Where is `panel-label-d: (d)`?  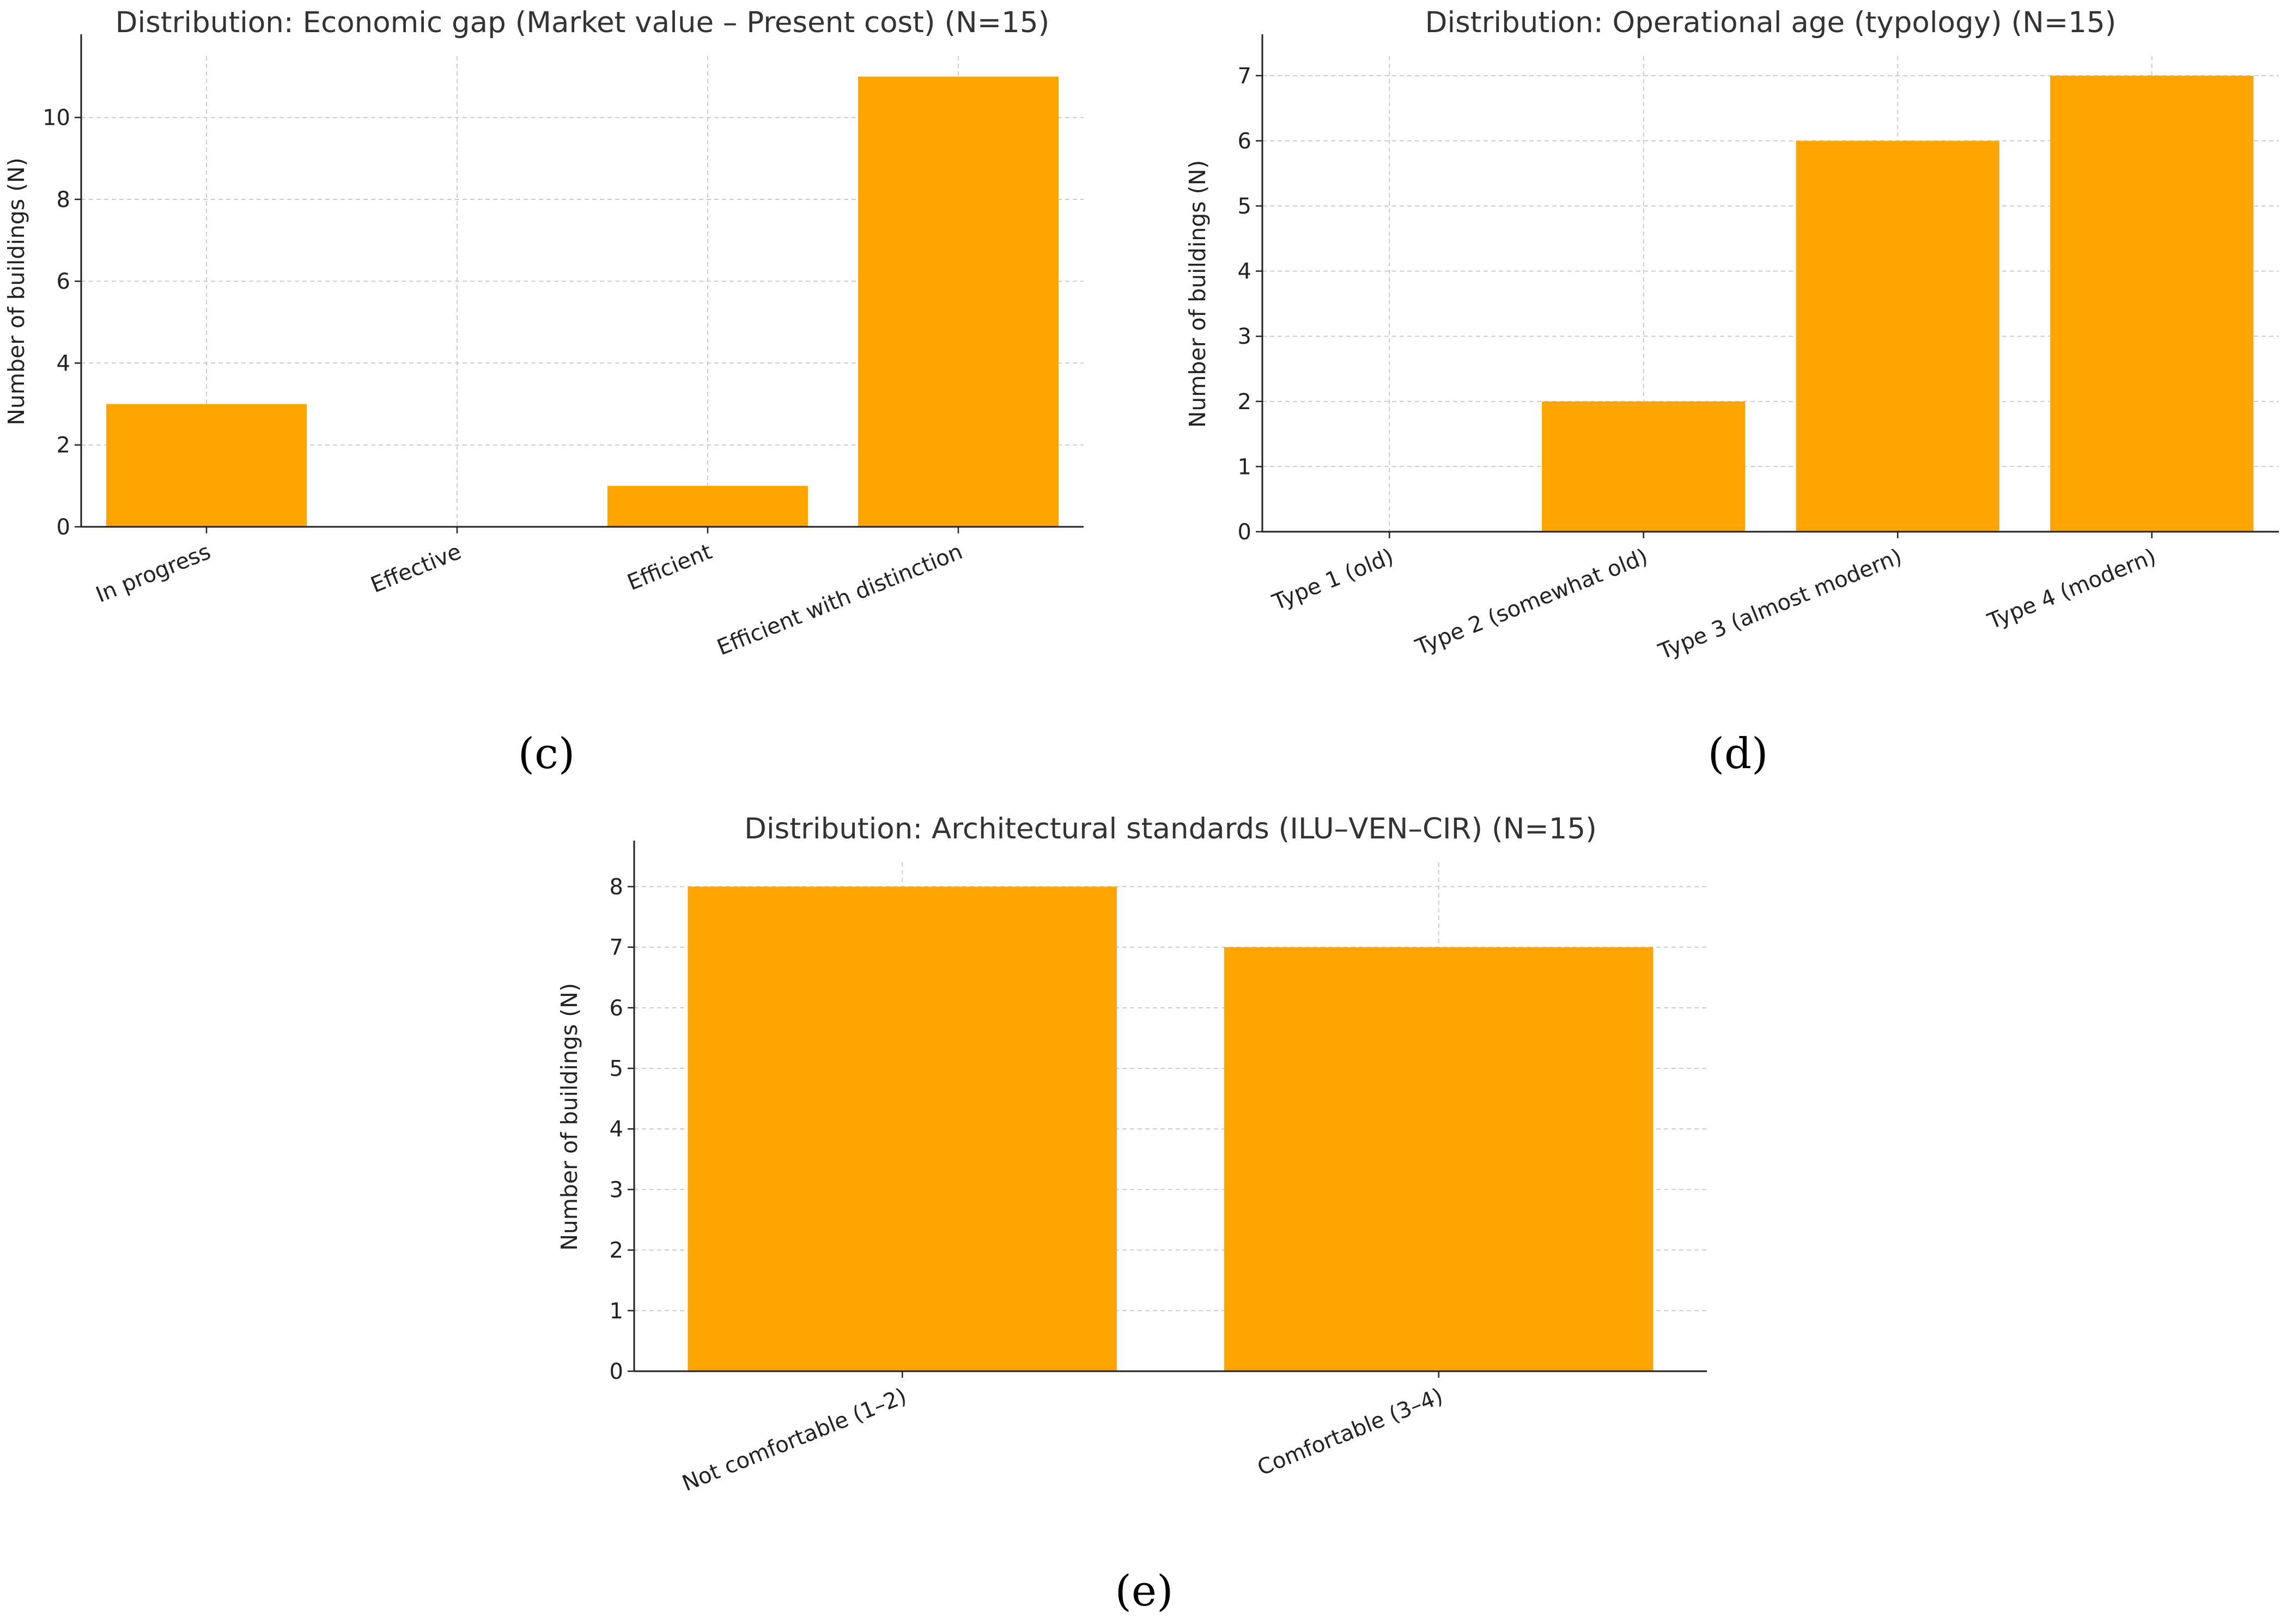
panel-label-d: (d) is located at coordinates (1737, 754).